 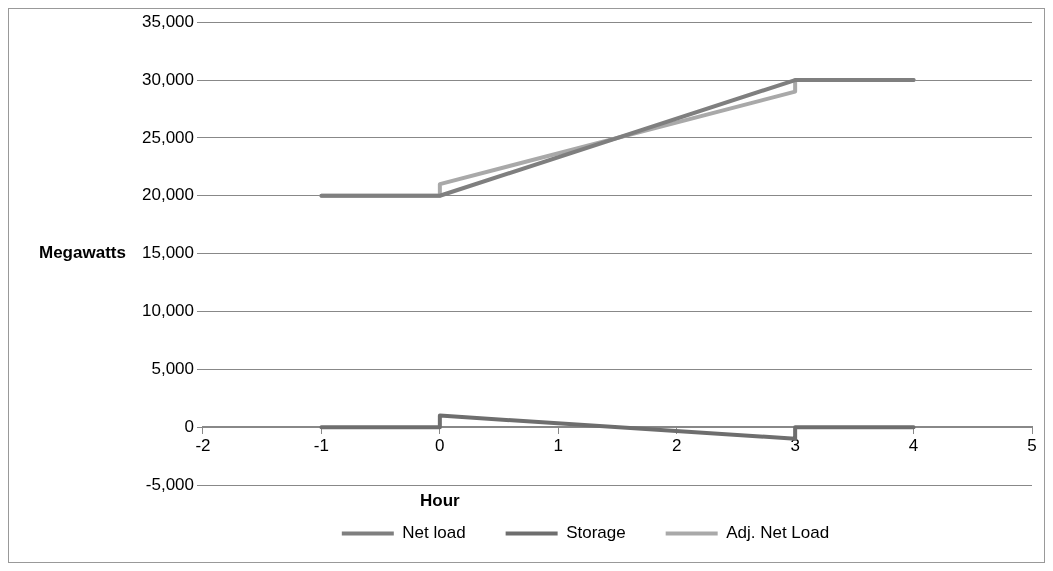 What do you see at coordinates (778, 533) in the screenshot?
I see `legend-label: Adj. Net Load` at bounding box center [778, 533].